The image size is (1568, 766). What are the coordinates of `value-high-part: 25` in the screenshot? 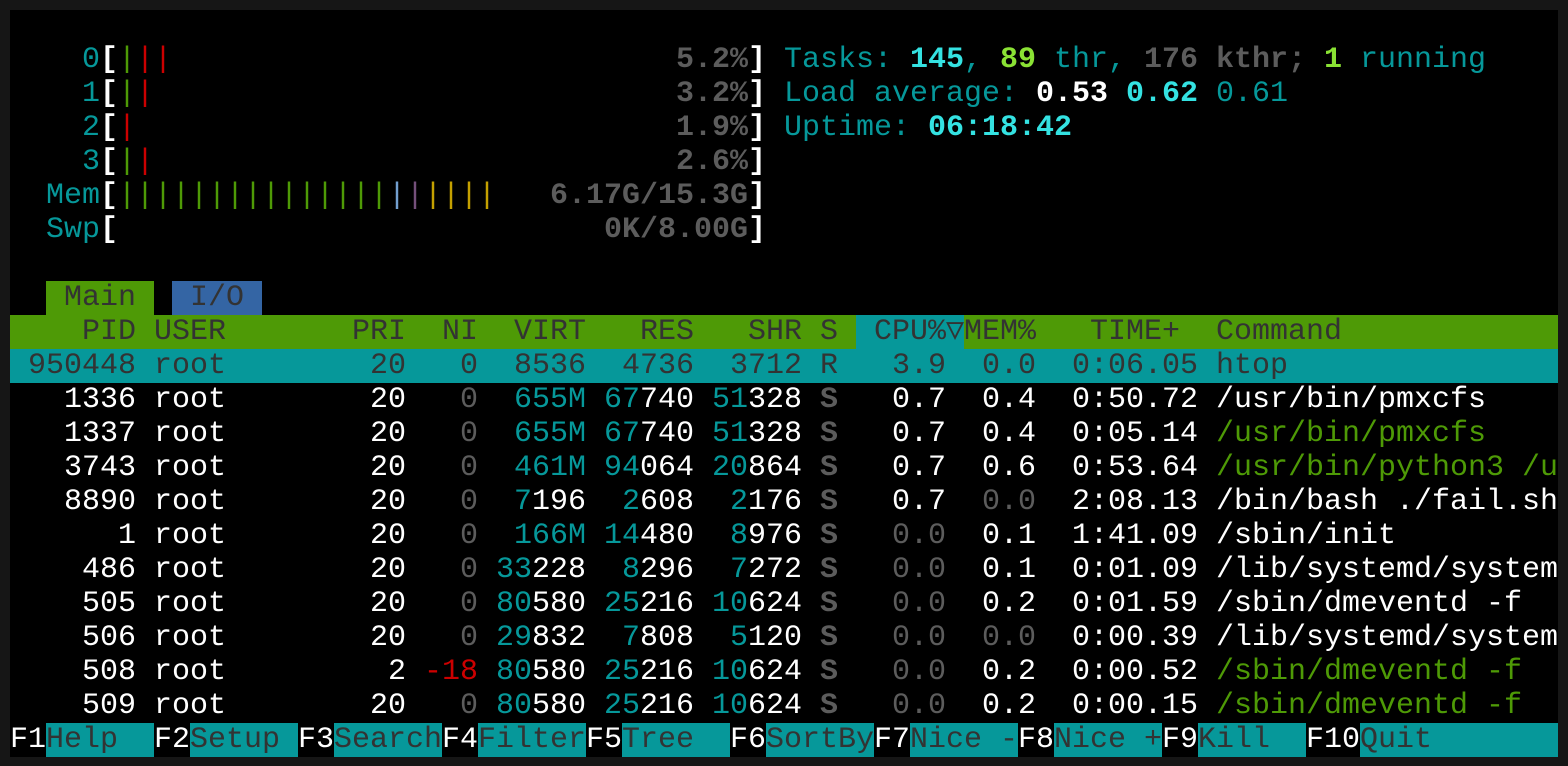 It's located at (622, 706).